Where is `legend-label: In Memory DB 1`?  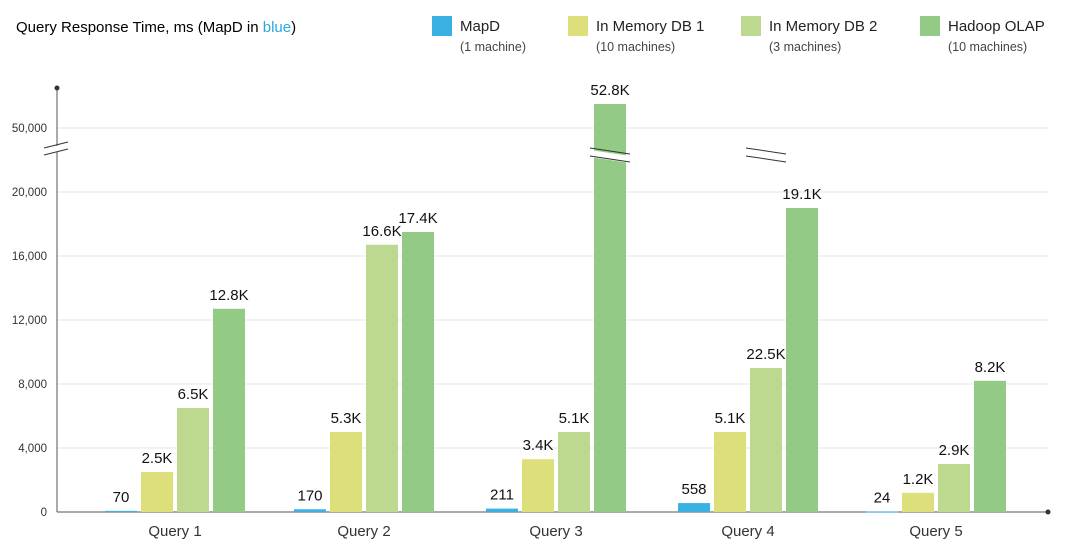
legend-label: In Memory DB 1 is located at coordinates (650, 26).